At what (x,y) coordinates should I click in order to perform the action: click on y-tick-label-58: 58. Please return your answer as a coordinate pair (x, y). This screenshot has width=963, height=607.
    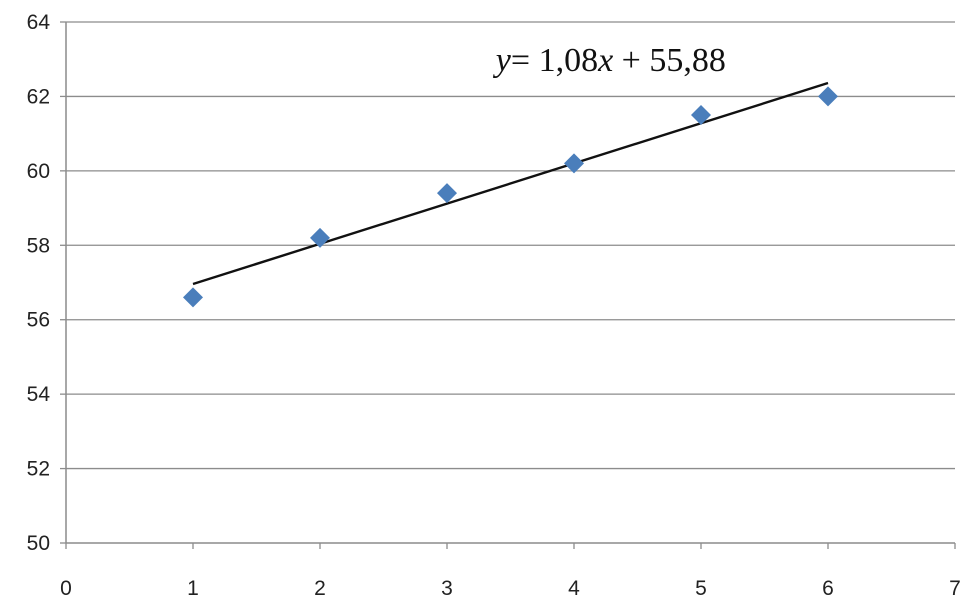
    Looking at the image, I should click on (38, 245).